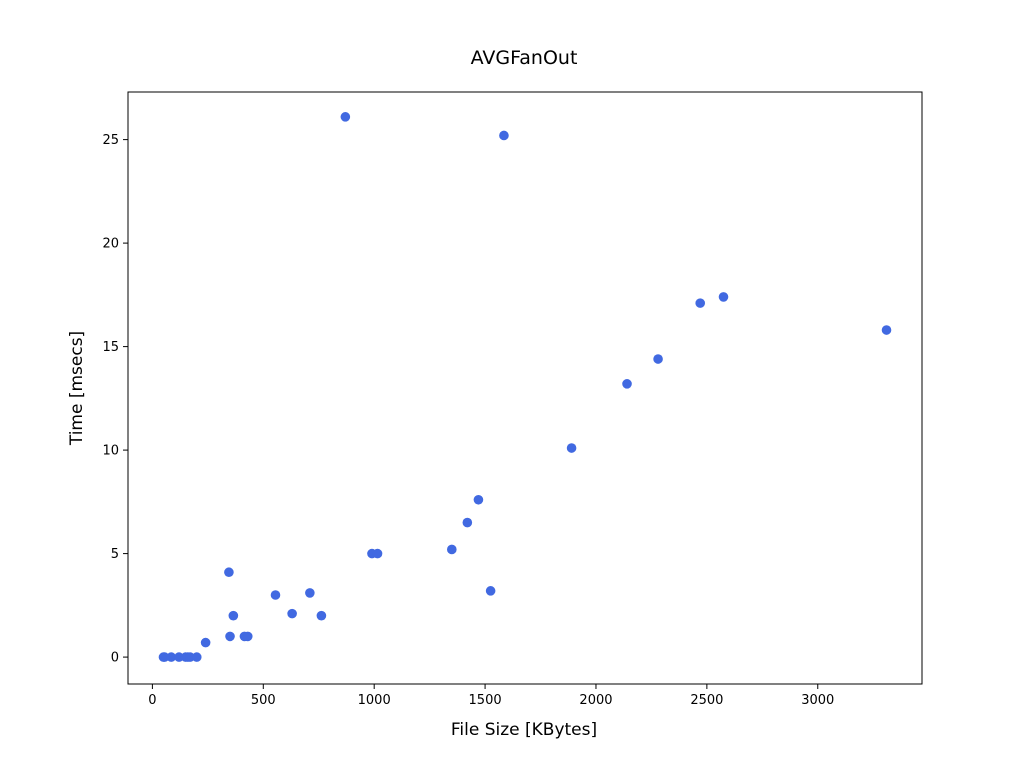 The image size is (1024, 768). I want to click on y-tick-label: 15, so click(110, 347).